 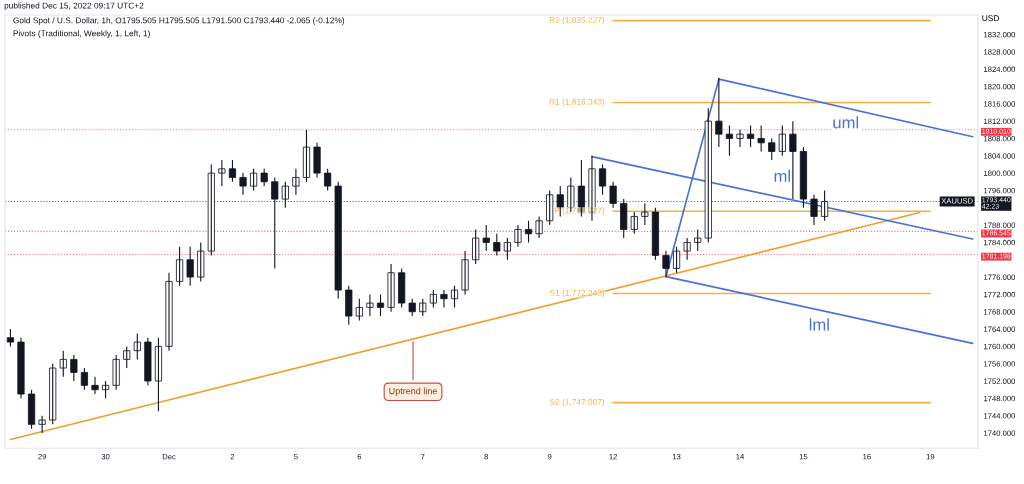 What do you see at coordinates (74, 6) in the screenshot?
I see `text: published Dec 15, 2022 09:17 UTC+2` at bounding box center [74, 6].